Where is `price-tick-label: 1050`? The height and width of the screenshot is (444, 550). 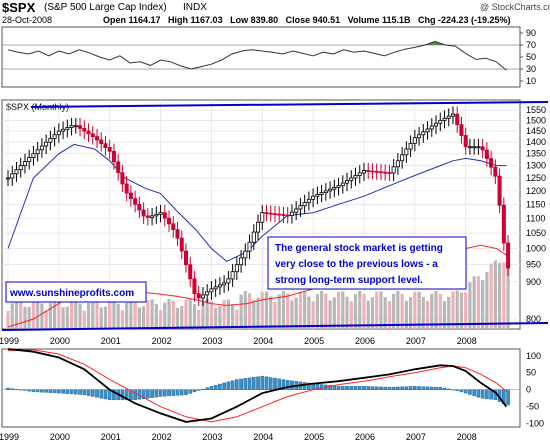 price-tick-label: 1050 is located at coordinates (536, 233).